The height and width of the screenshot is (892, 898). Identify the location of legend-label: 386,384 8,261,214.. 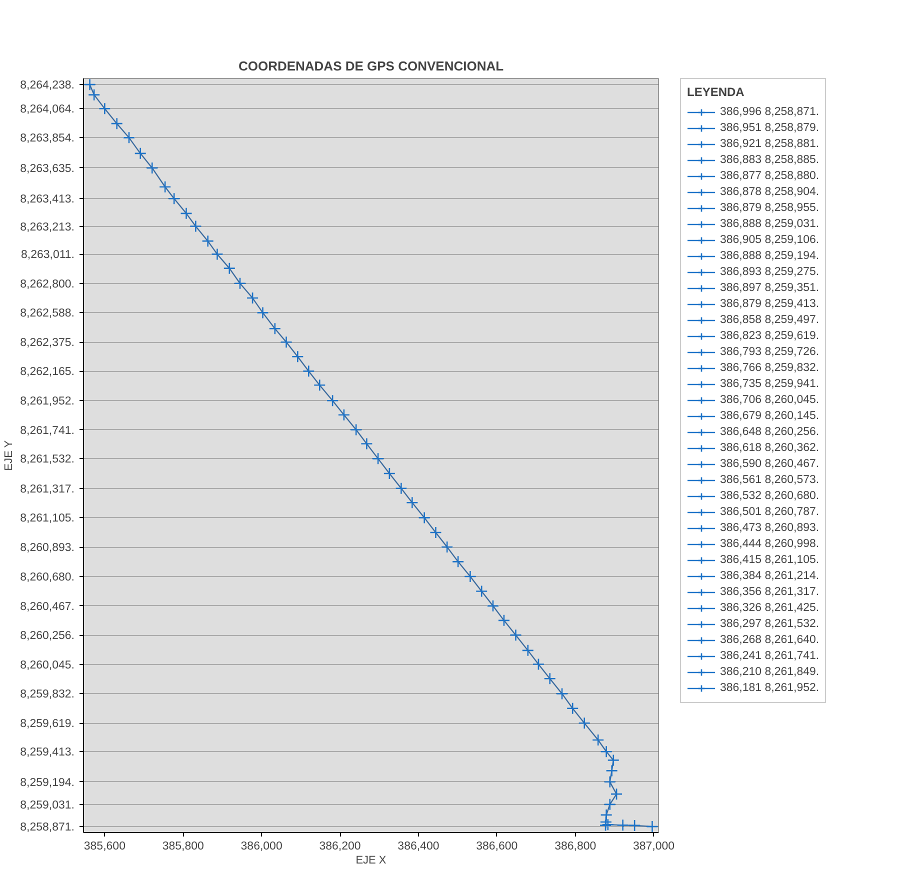
(770, 576).